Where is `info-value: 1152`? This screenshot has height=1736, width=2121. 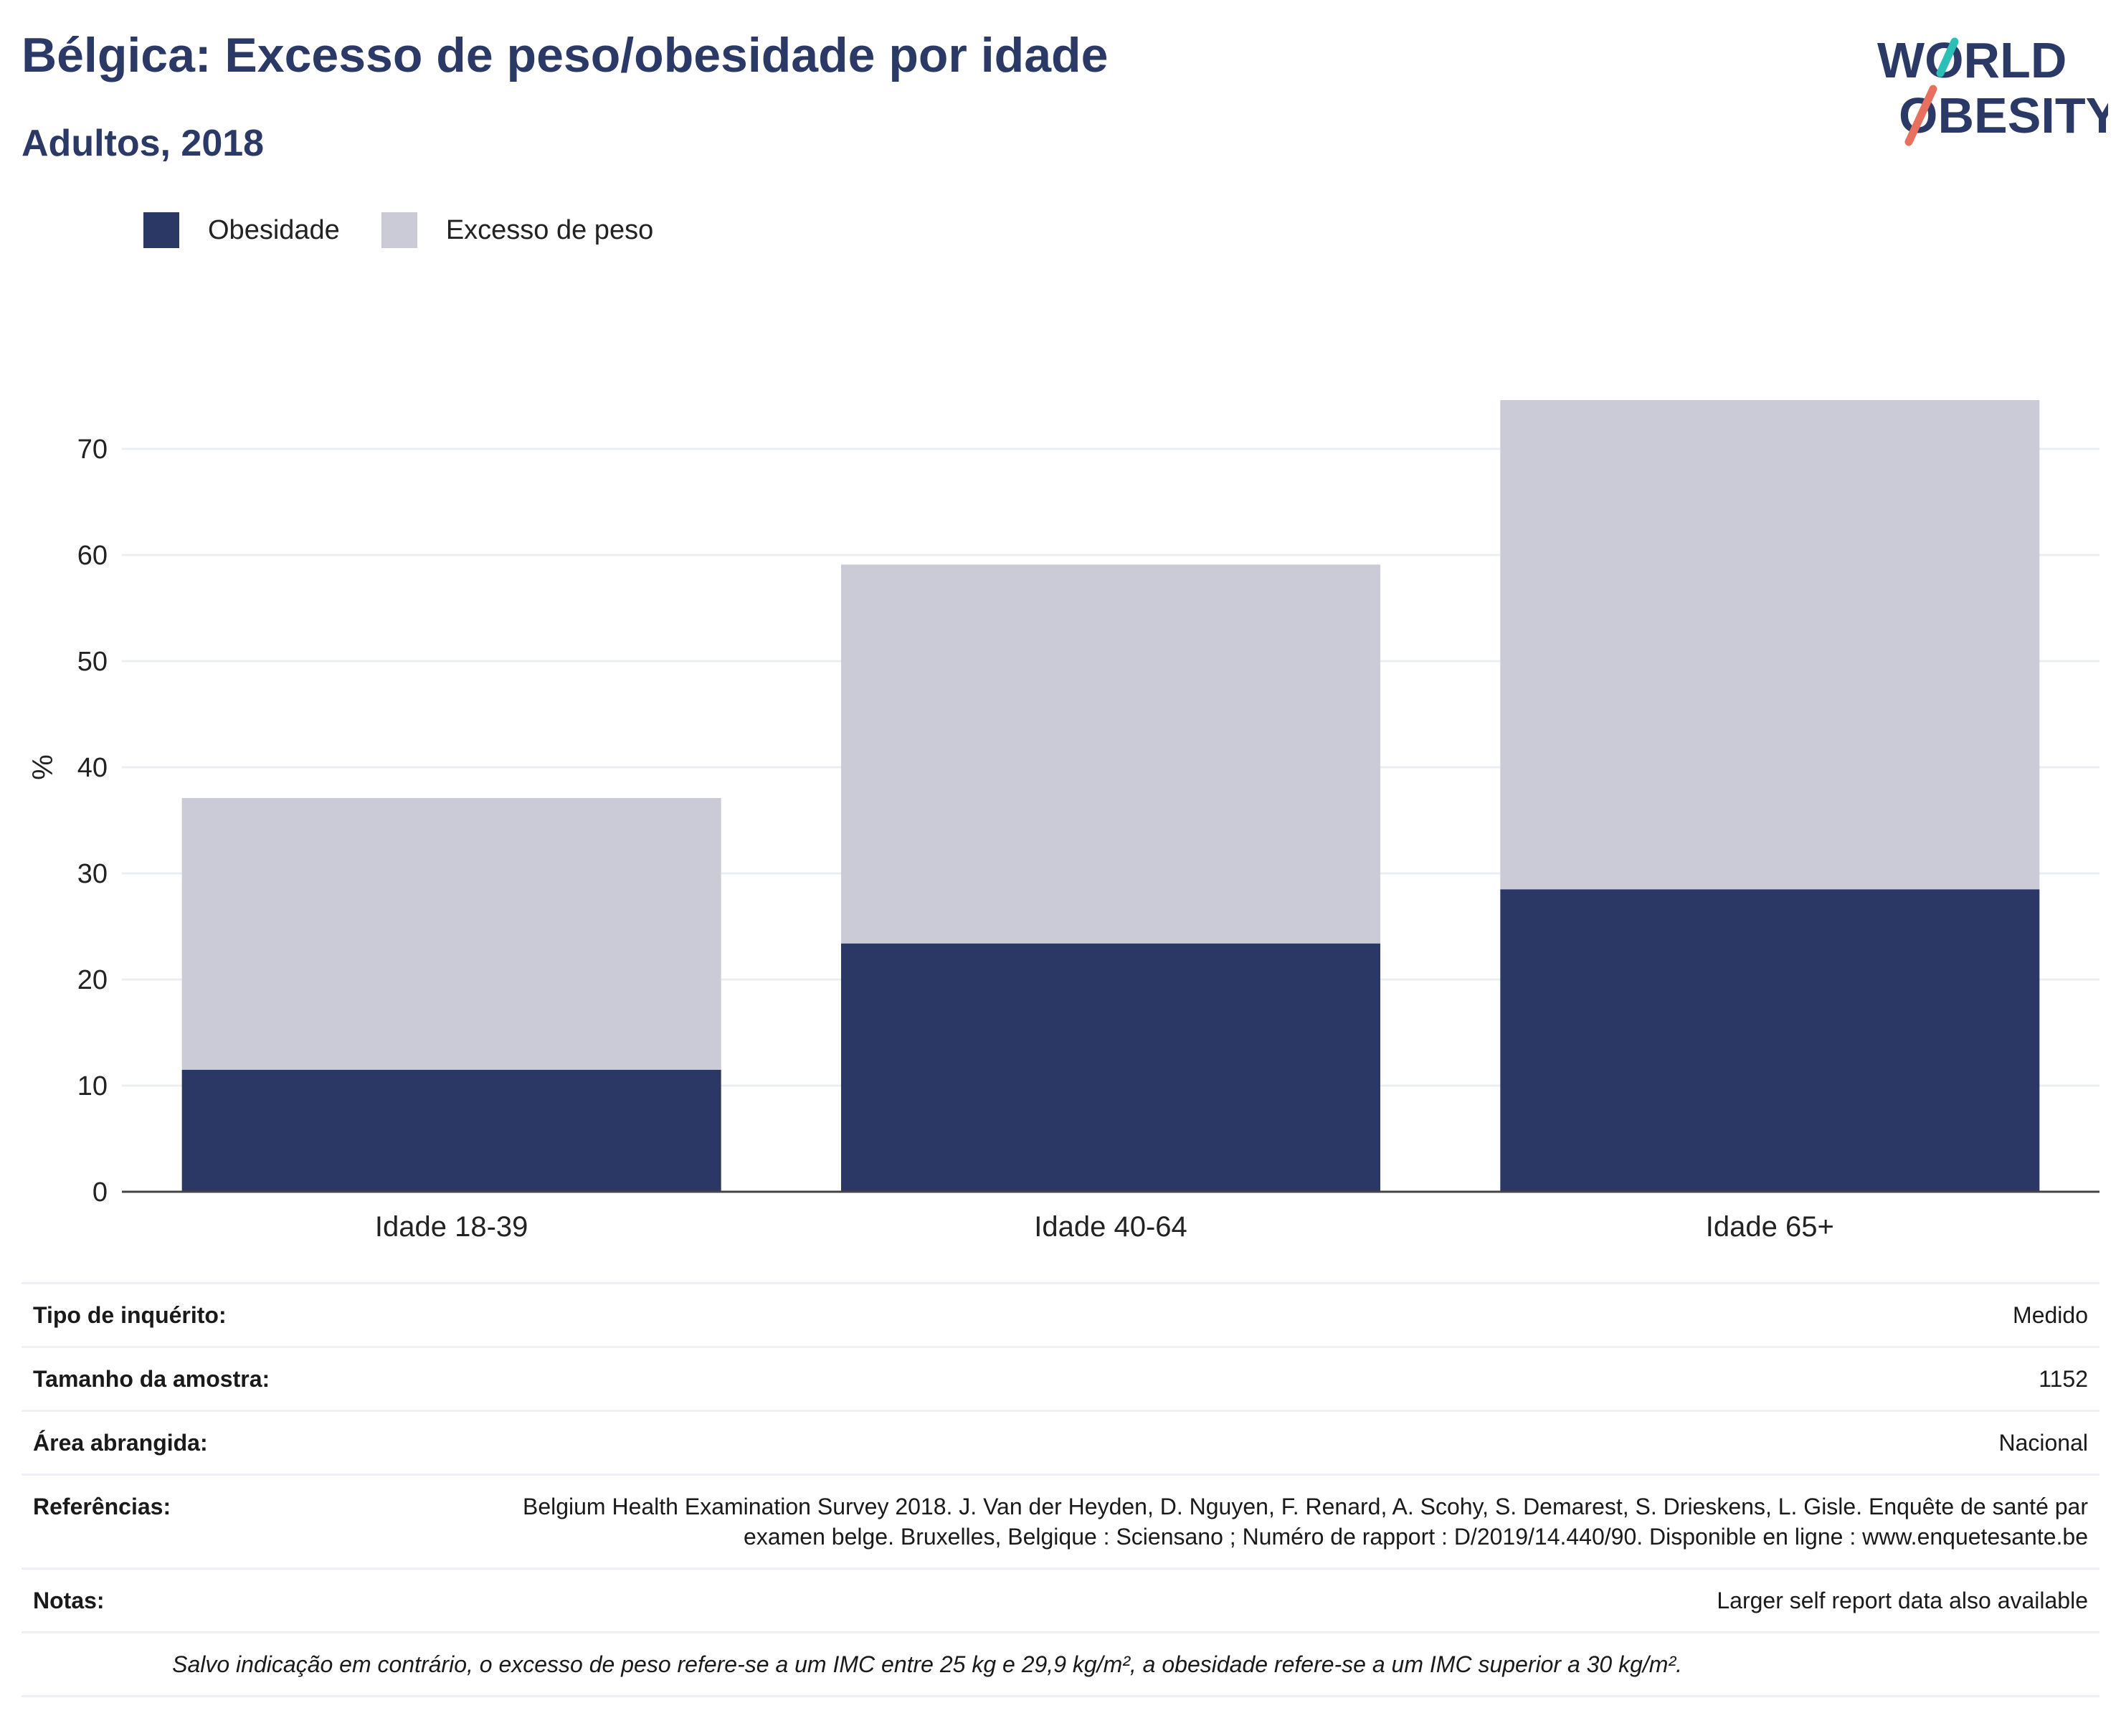
info-value: 1152 is located at coordinates (2063, 1379).